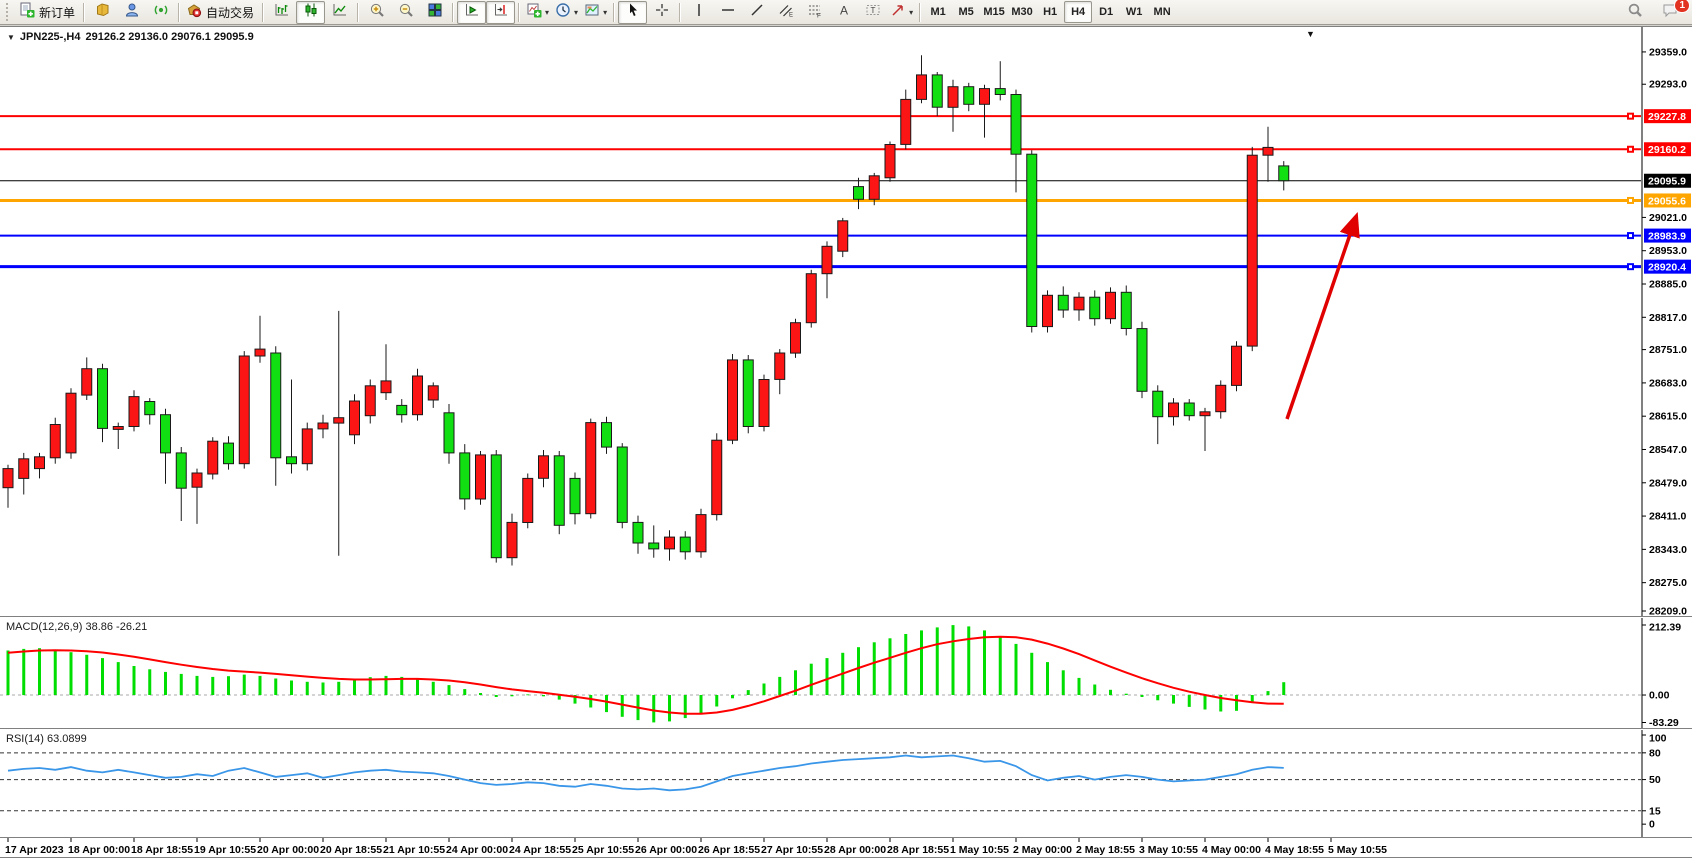  I want to click on timeframe-m1-button: M1, so click(938, 12).